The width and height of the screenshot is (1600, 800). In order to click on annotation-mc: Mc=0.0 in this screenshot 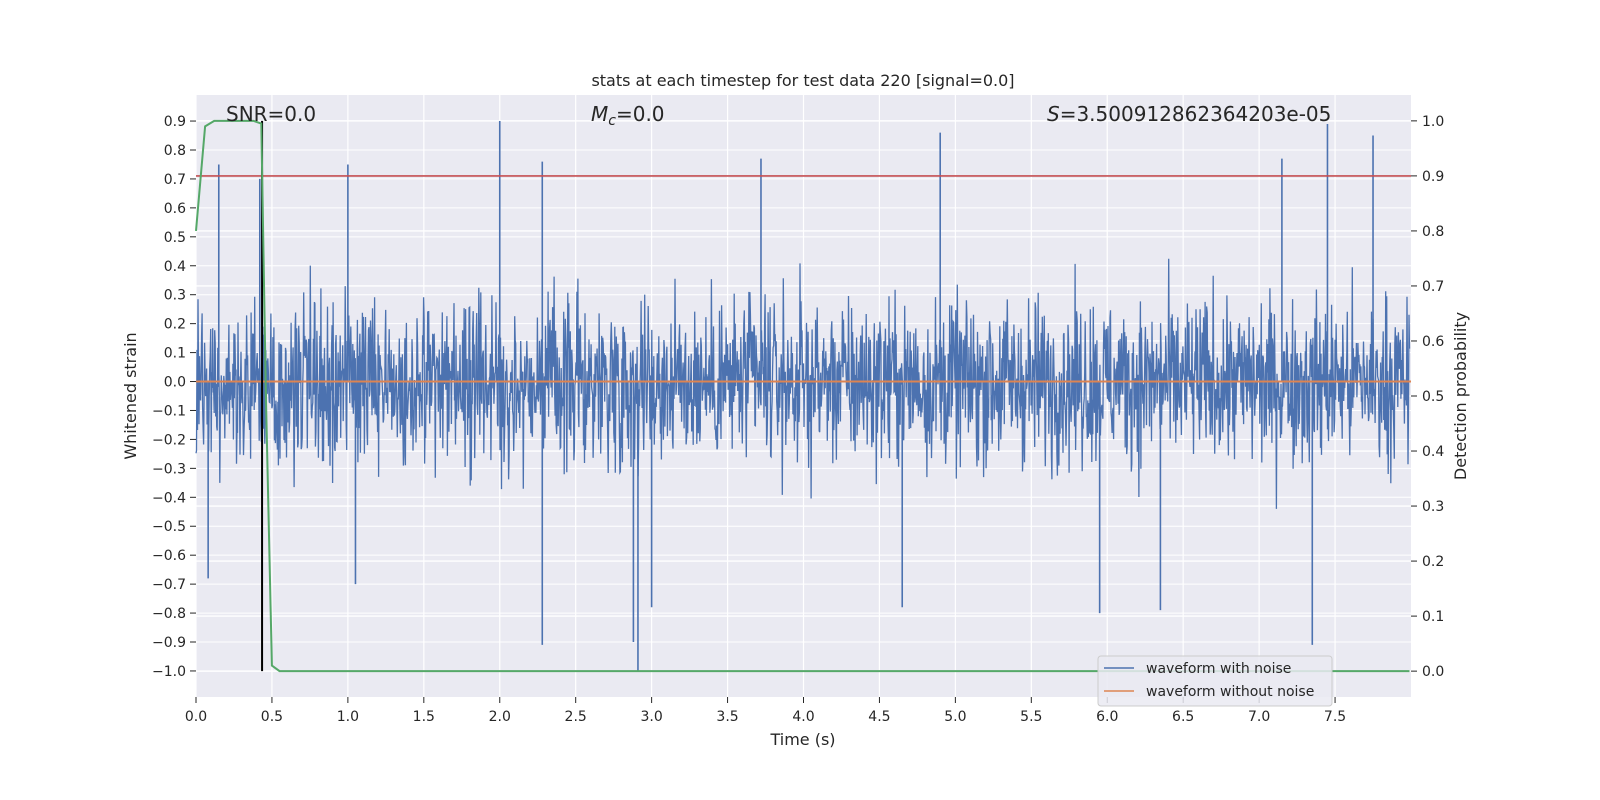, I will do `click(628, 115)`.